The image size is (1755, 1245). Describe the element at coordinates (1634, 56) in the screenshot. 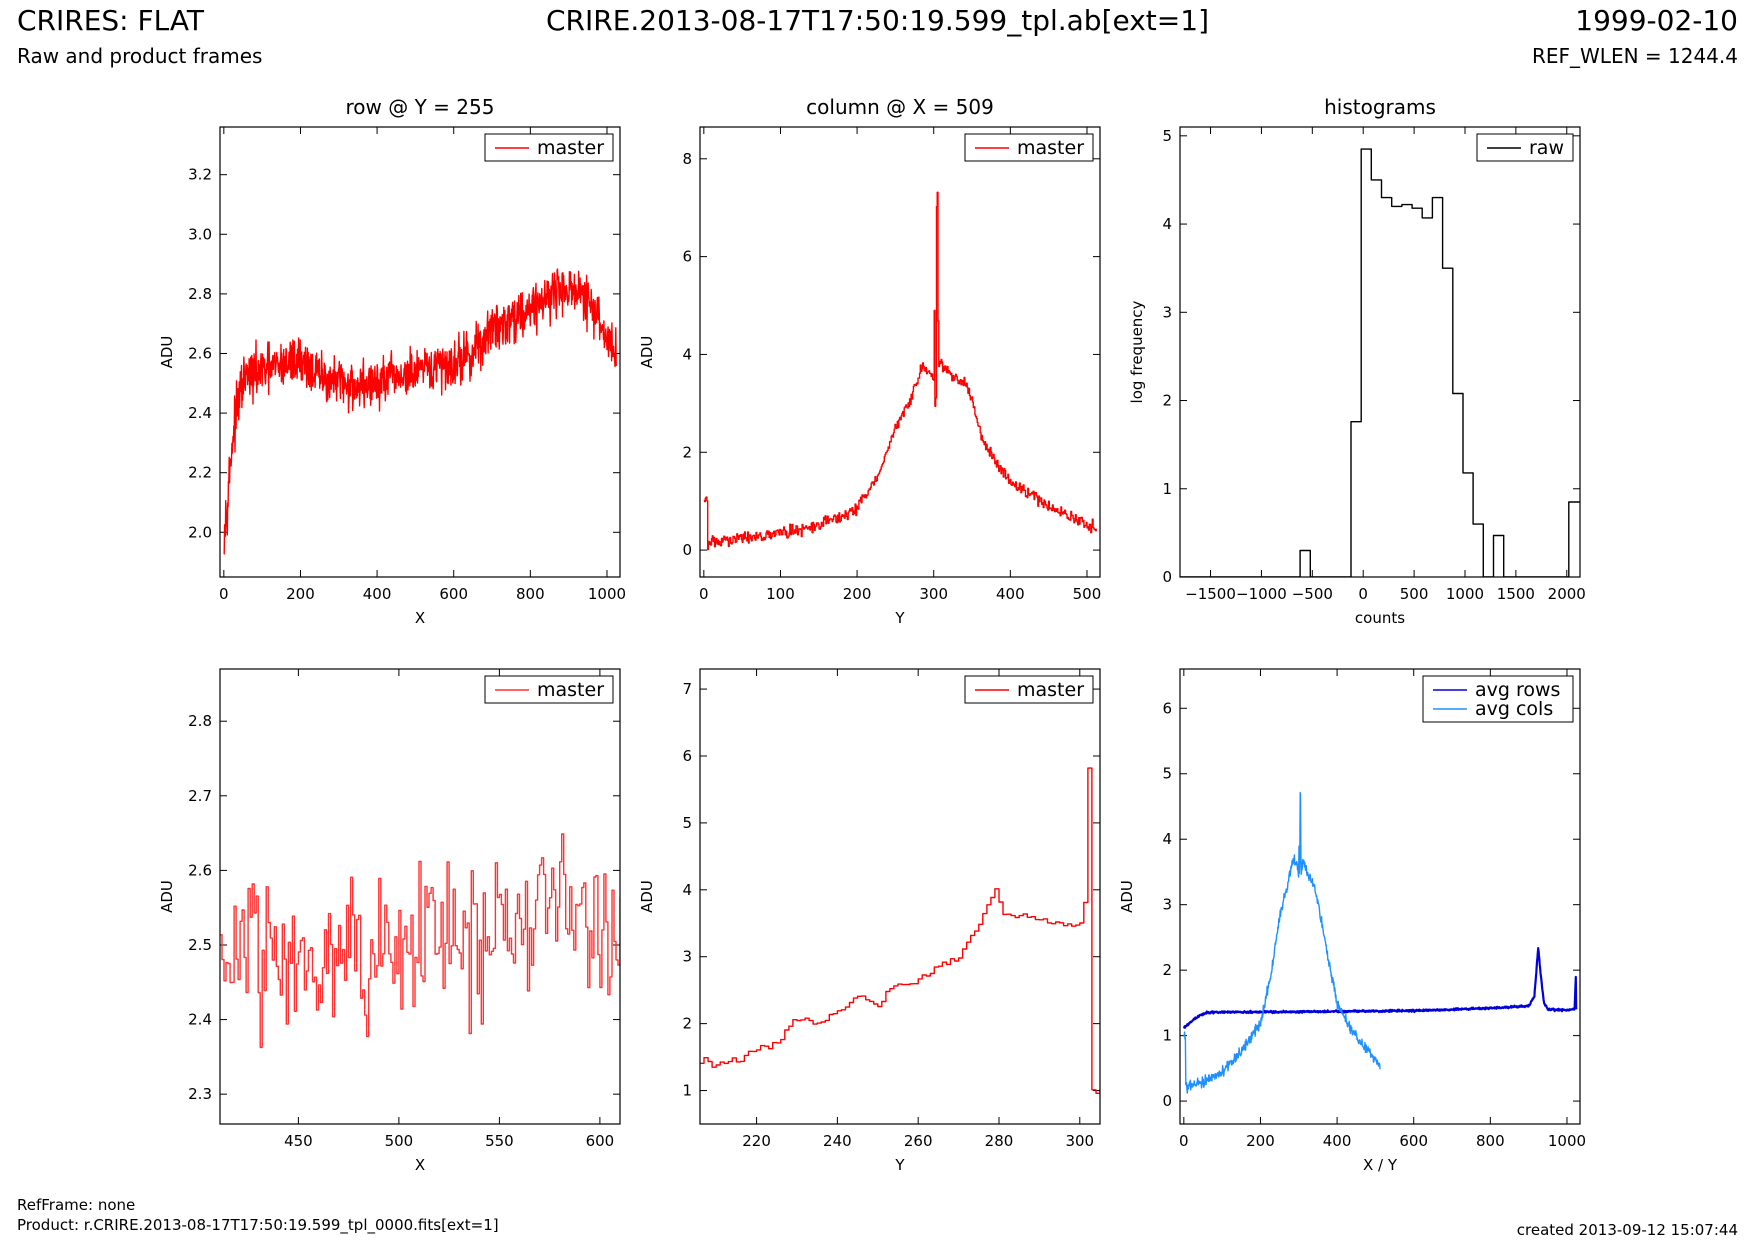

I see `ref-wlen-label: REF_WLEN = 1244.4` at that location.